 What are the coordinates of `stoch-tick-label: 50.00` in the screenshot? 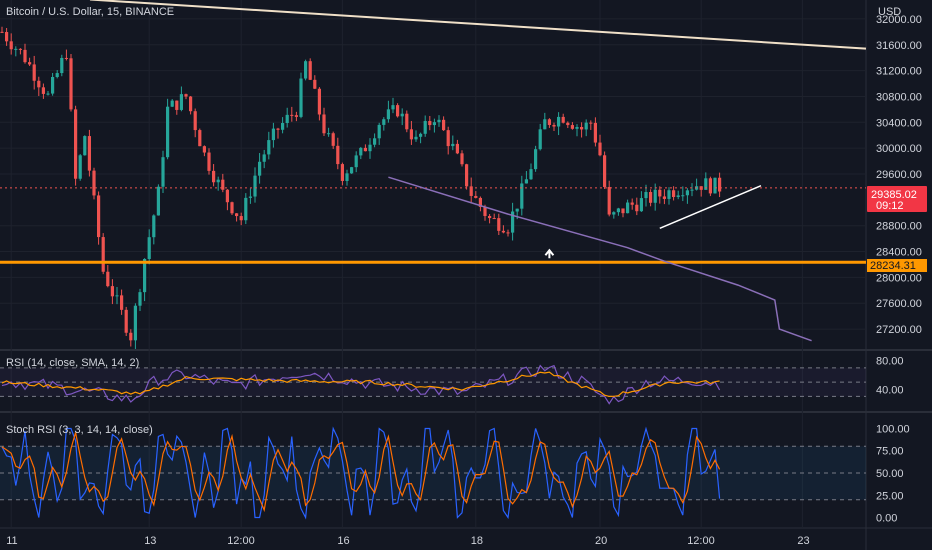 It's located at (890, 474).